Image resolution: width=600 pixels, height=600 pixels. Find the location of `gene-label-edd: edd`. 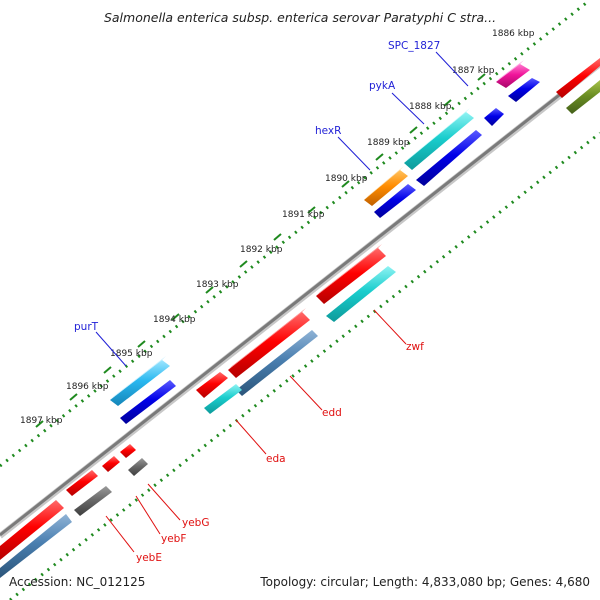

gene-label-edd: edd is located at coordinates (332, 413).